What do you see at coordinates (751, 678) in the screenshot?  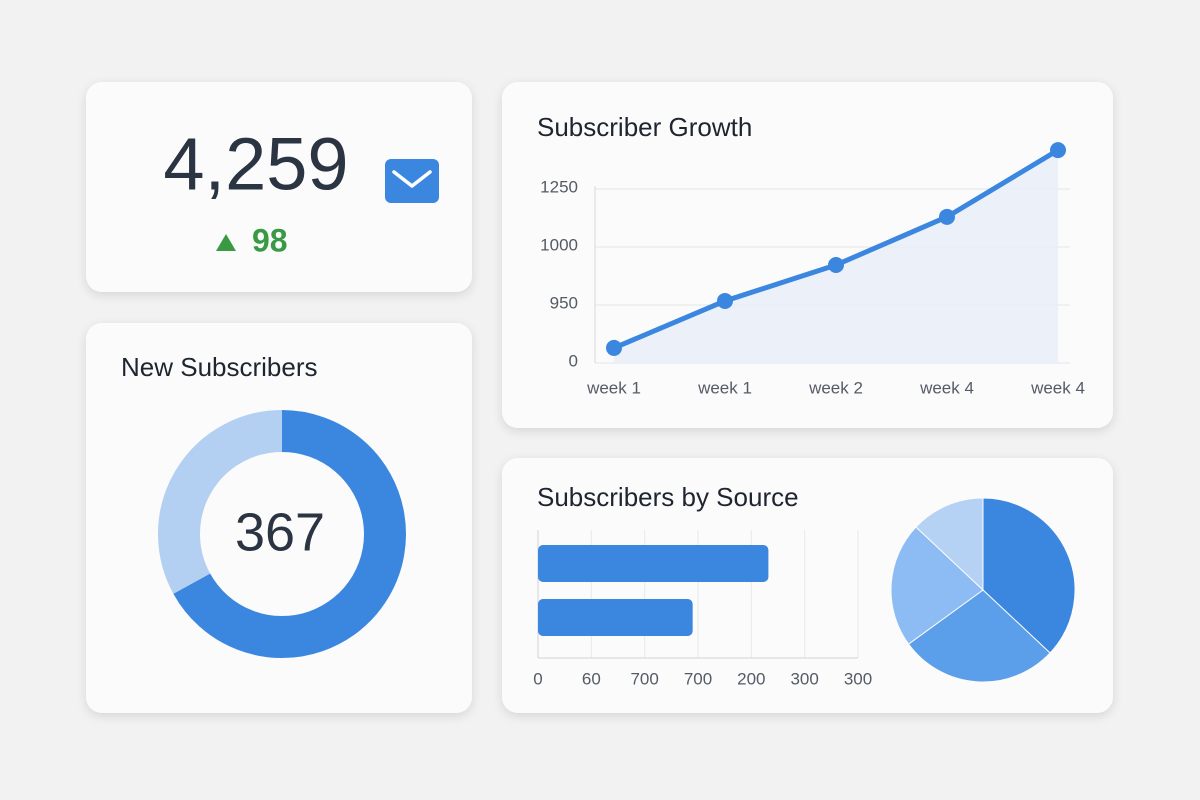 I see `x-tick-label: 200` at bounding box center [751, 678].